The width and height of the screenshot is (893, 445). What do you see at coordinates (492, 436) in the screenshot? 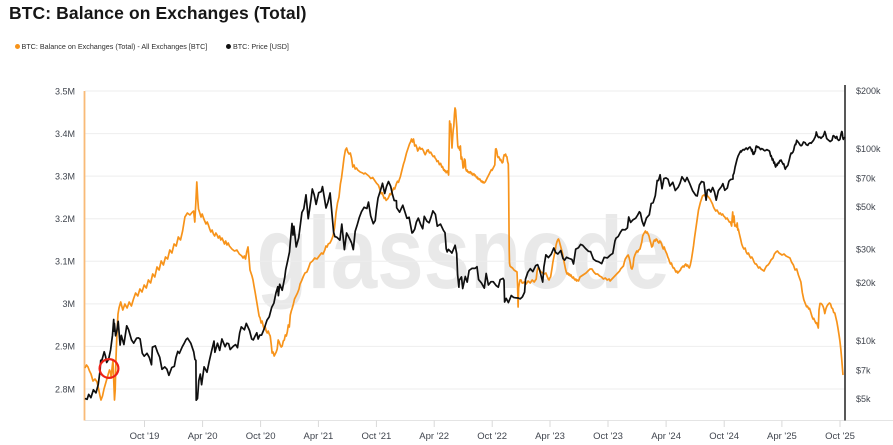
I see `svg-text: Oct '22` at bounding box center [492, 436].